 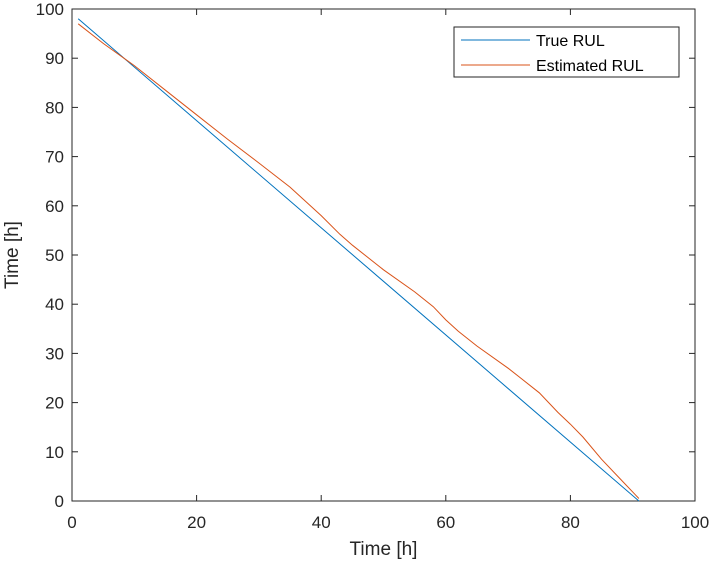 I want to click on x-tick-label: 60, so click(x=445, y=522).